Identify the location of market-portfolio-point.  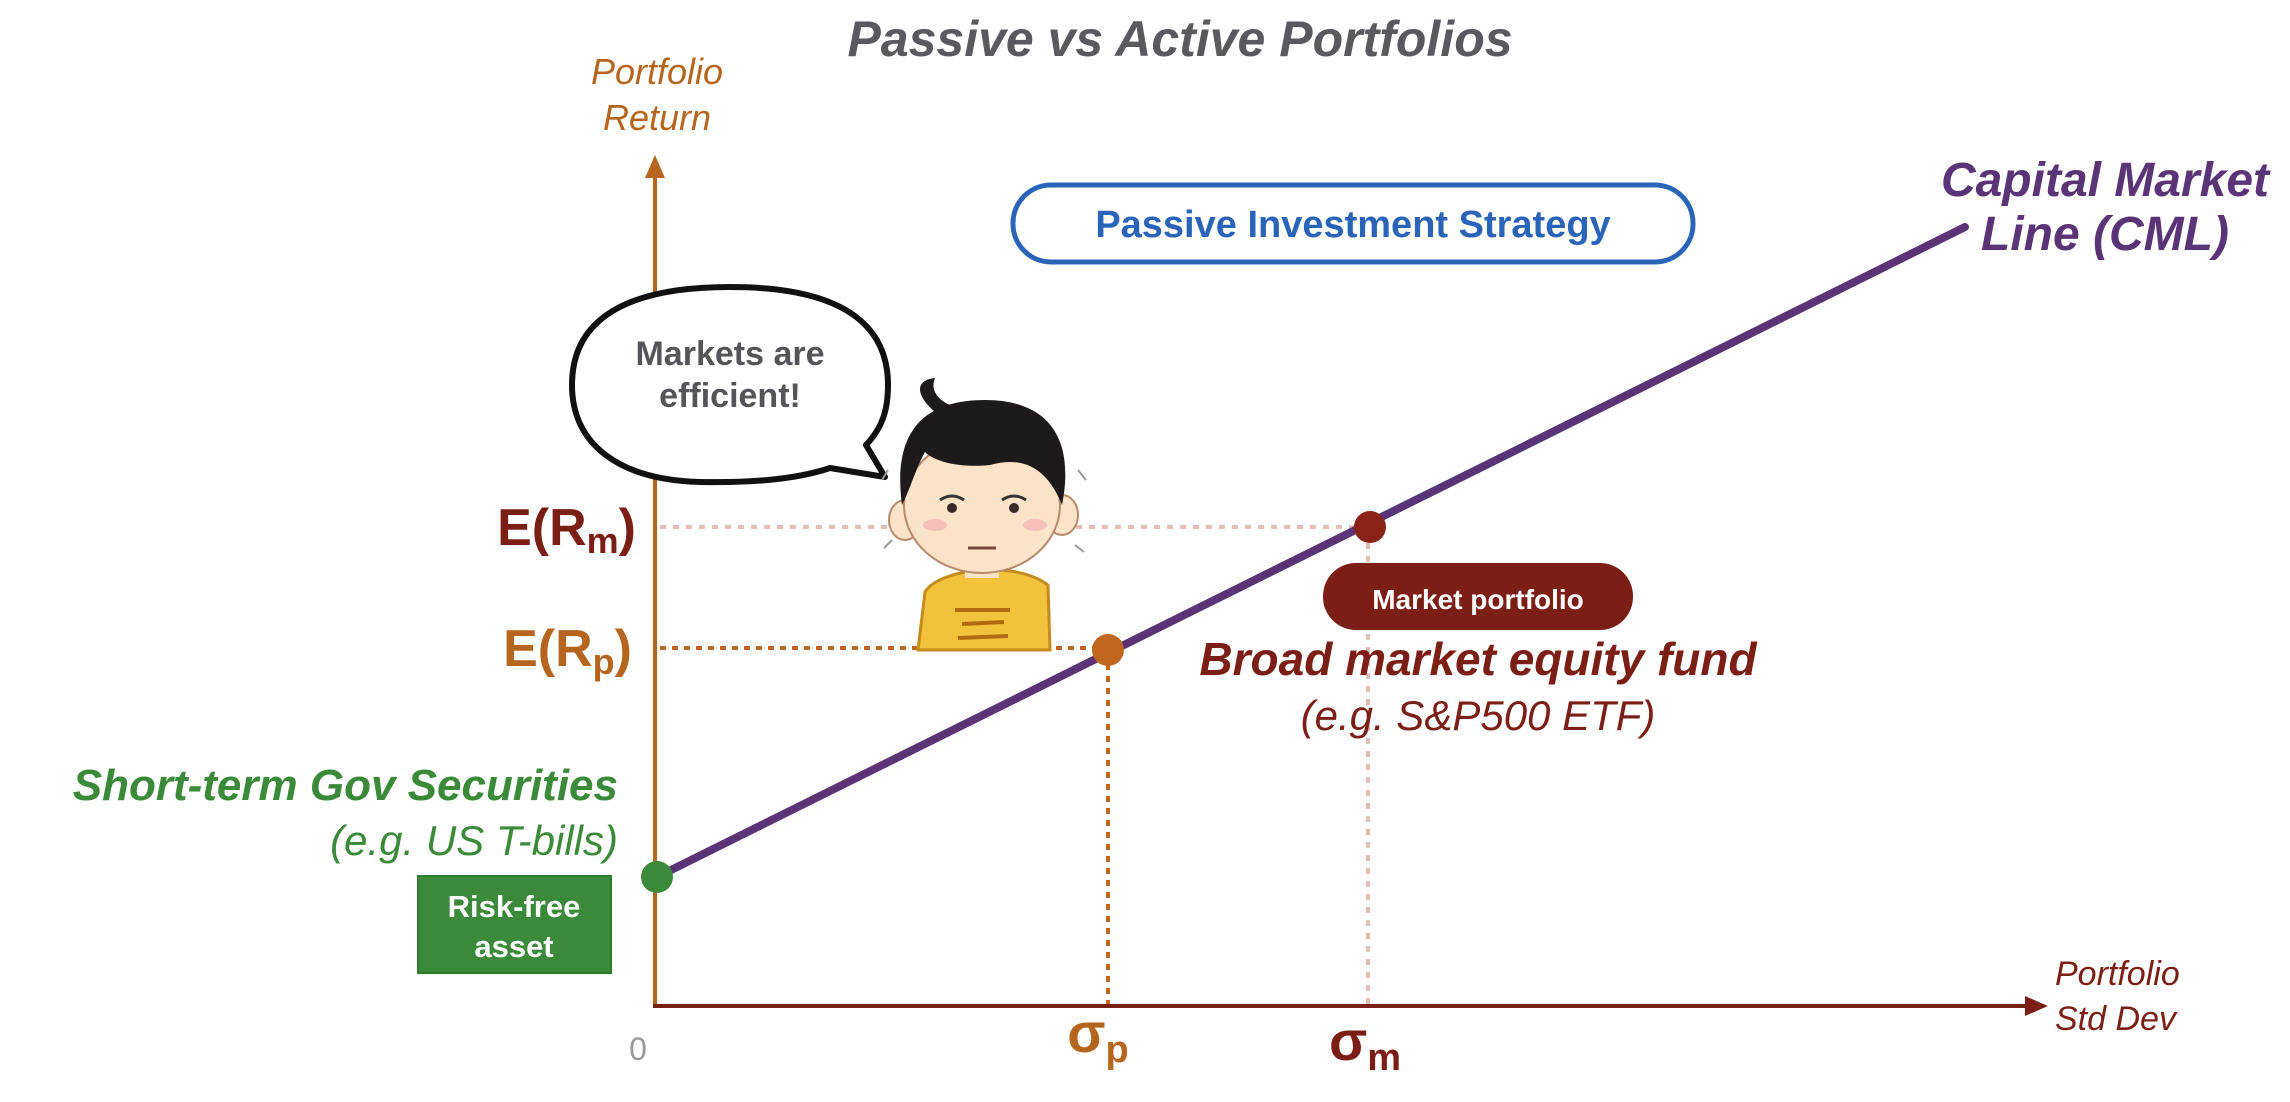
(1370, 527).